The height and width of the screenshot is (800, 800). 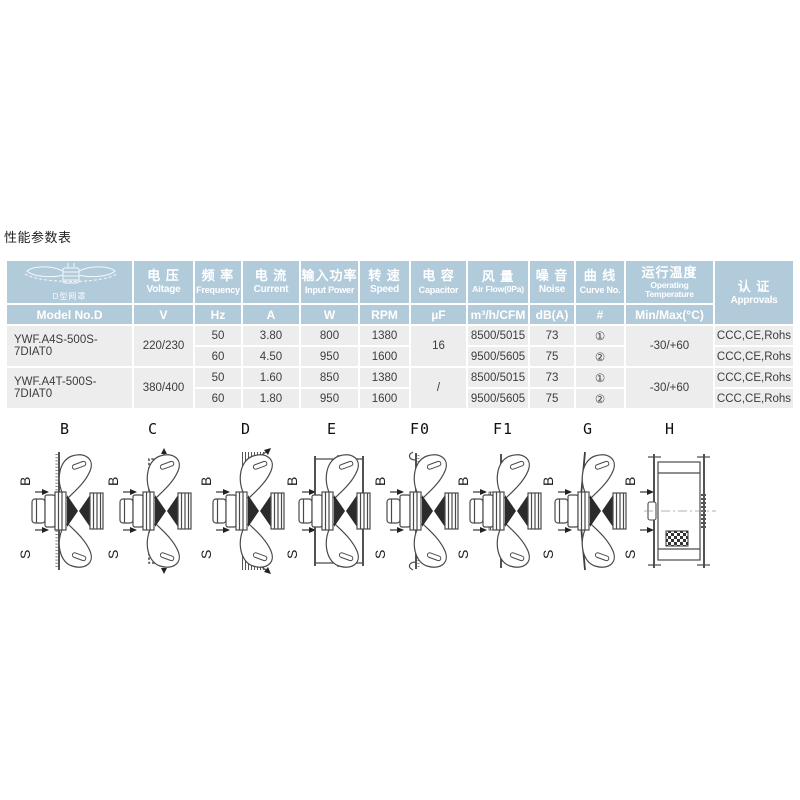 I want to click on figure-type-e: E, so click(x=332, y=497).